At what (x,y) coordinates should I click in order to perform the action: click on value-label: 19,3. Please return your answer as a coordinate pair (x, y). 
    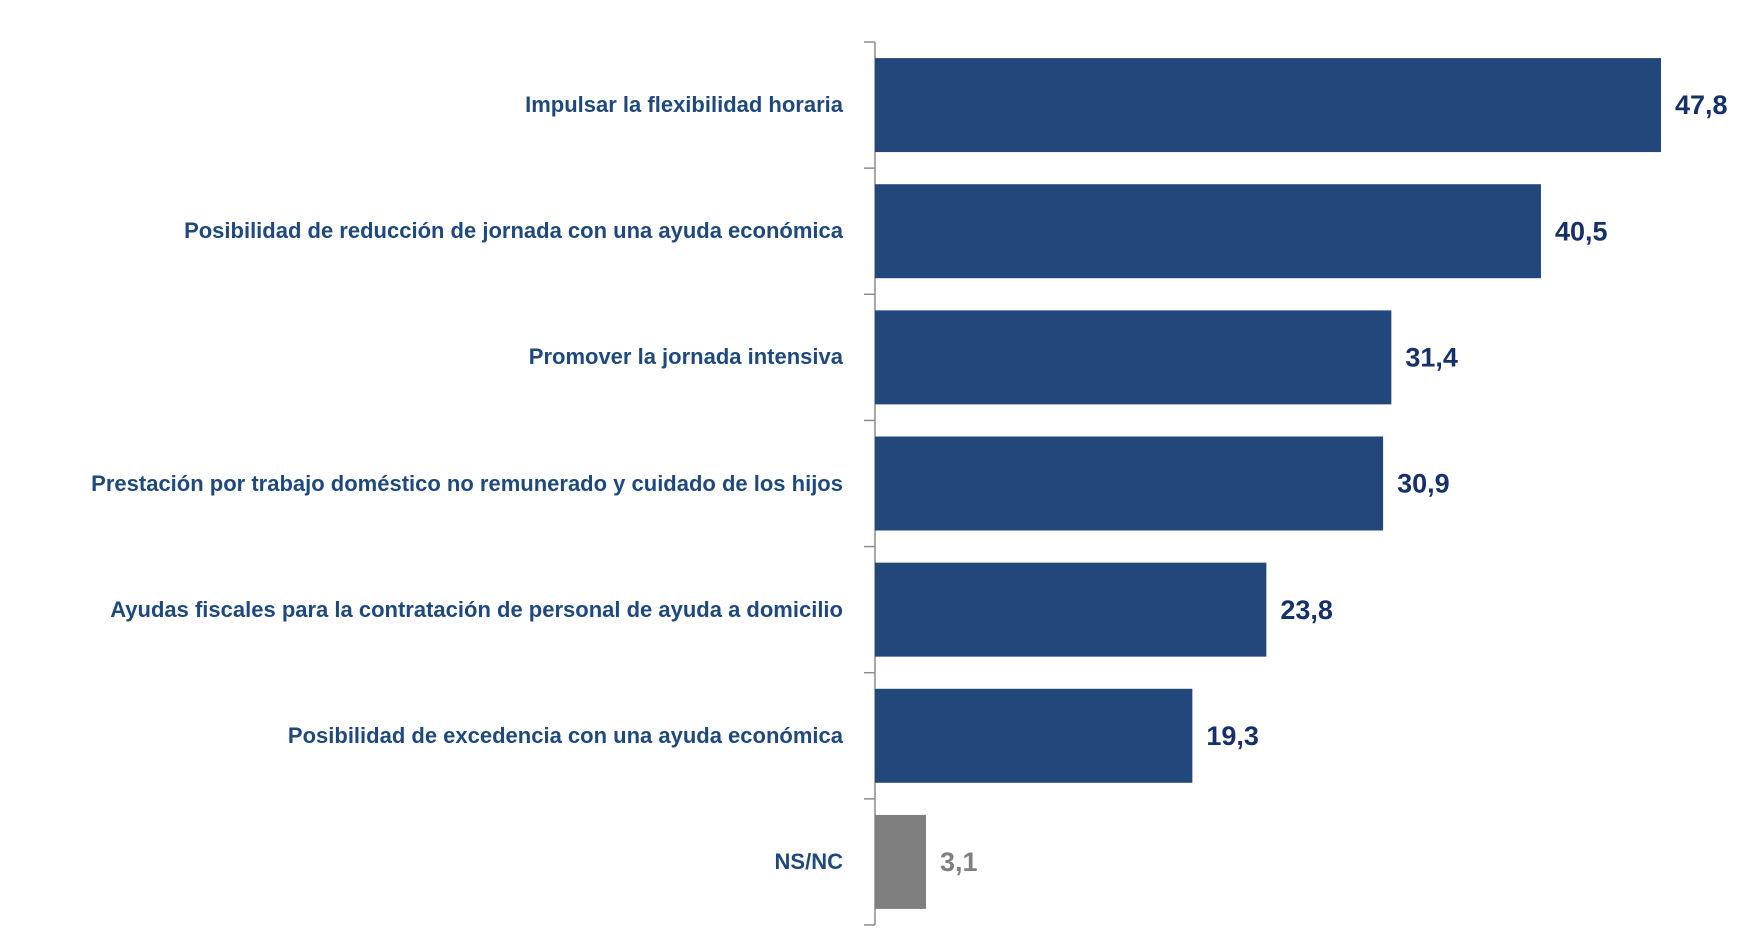
    Looking at the image, I should click on (1232, 736).